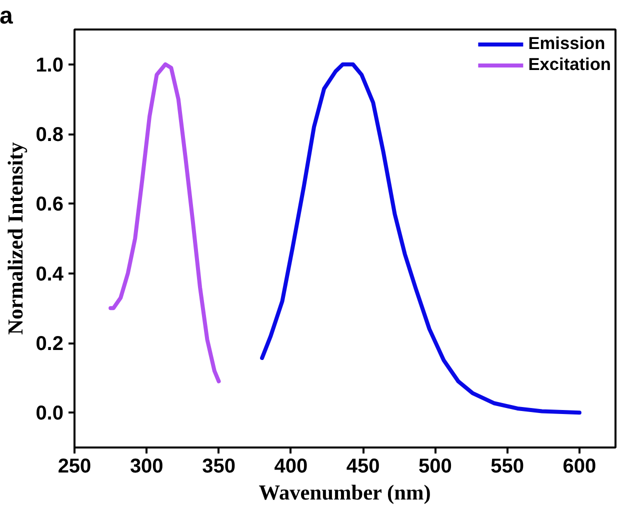 This screenshot has height=507, width=619. Describe the element at coordinates (50, 413) in the screenshot. I see `y-tick-label: 0.0` at that location.